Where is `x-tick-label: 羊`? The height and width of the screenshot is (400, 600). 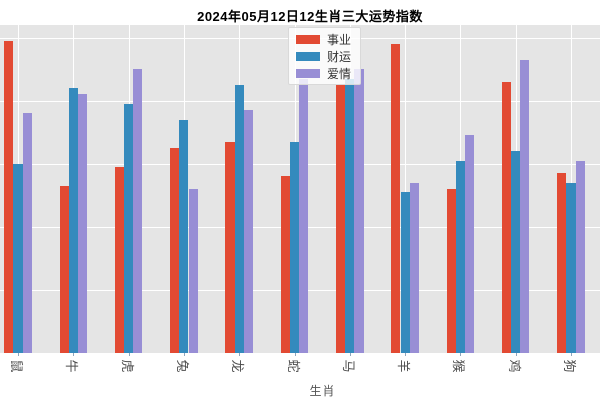
x-tick-label: 羊 is located at coordinates (404, 366).